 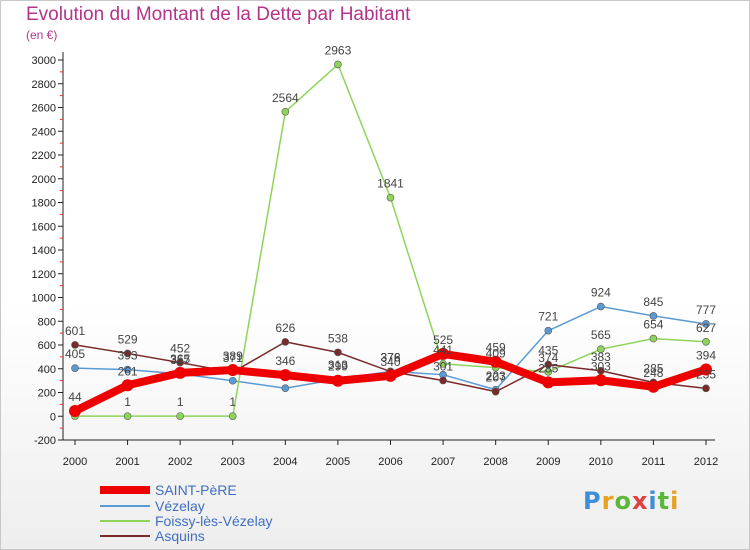 What do you see at coordinates (653, 302) in the screenshot?
I see `data-label: 845` at bounding box center [653, 302].